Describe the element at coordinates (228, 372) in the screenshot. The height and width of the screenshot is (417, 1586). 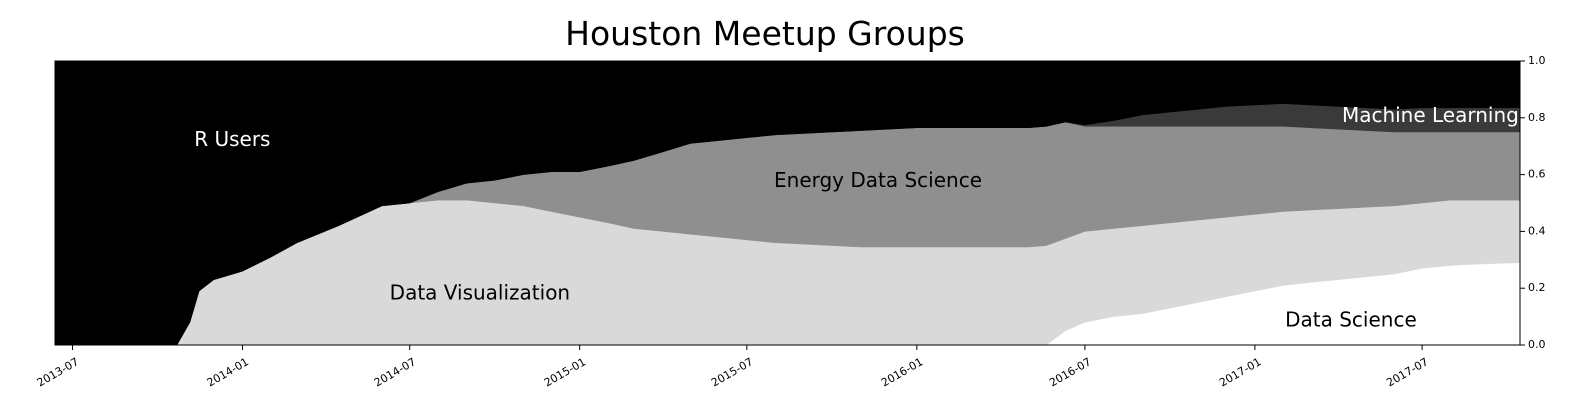
I see `x-tick-label: 2014-01` at that location.